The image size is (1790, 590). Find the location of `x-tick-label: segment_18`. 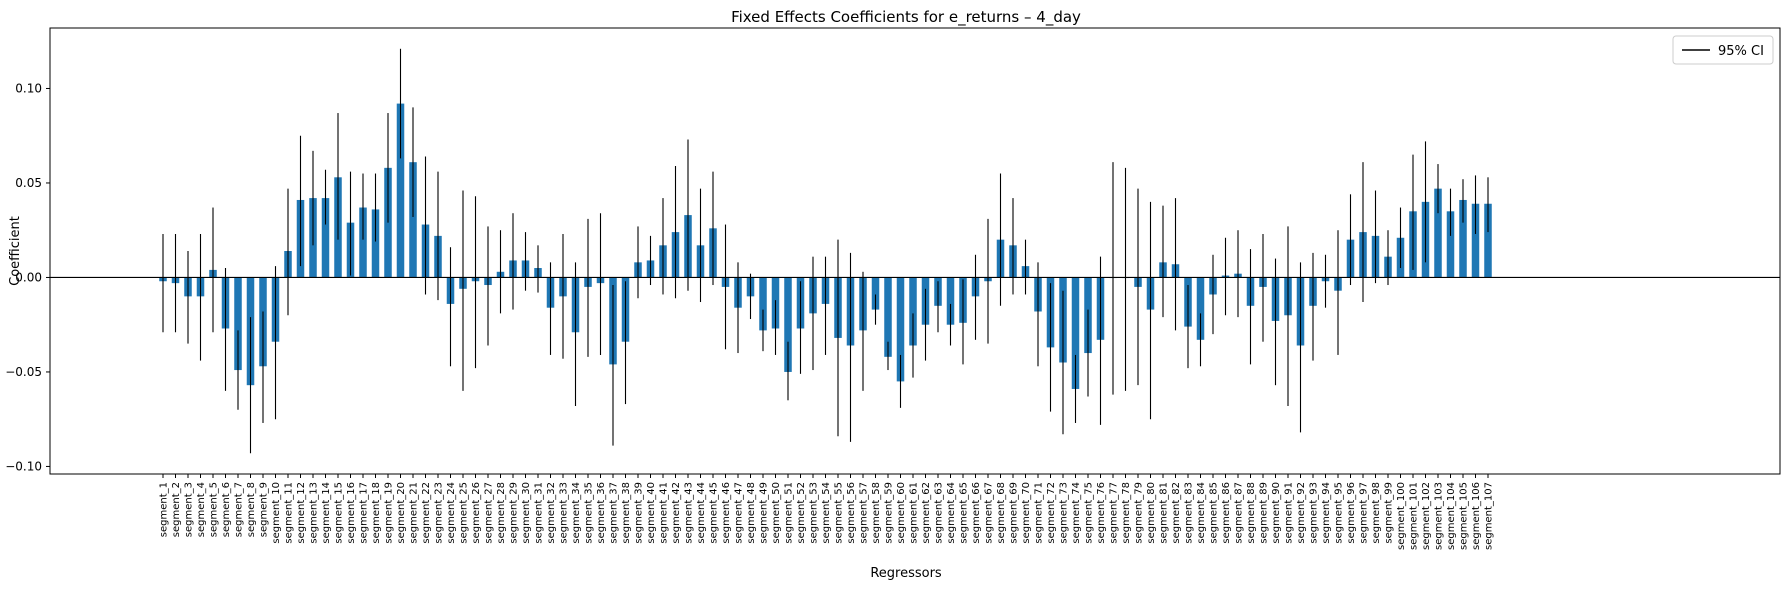

x-tick-label: segment_18 is located at coordinates (376, 513).